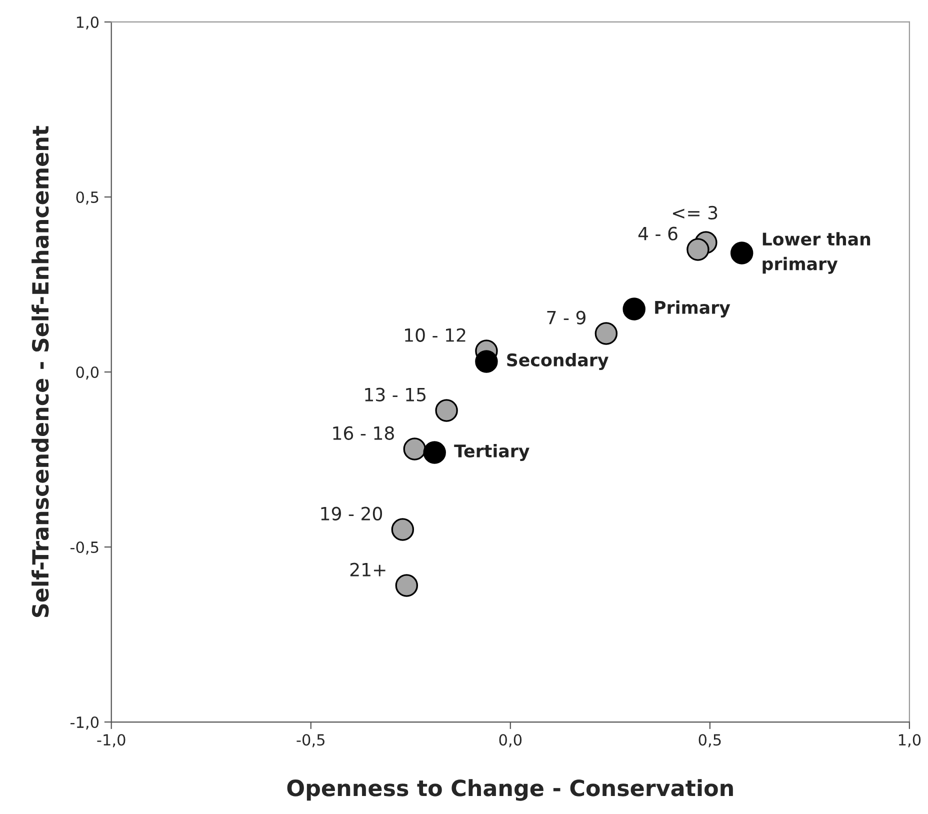 The image size is (928, 814). What do you see at coordinates (351, 513) in the screenshot?
I see `annotation: 19 - 20` at bounding box center [351, 513].